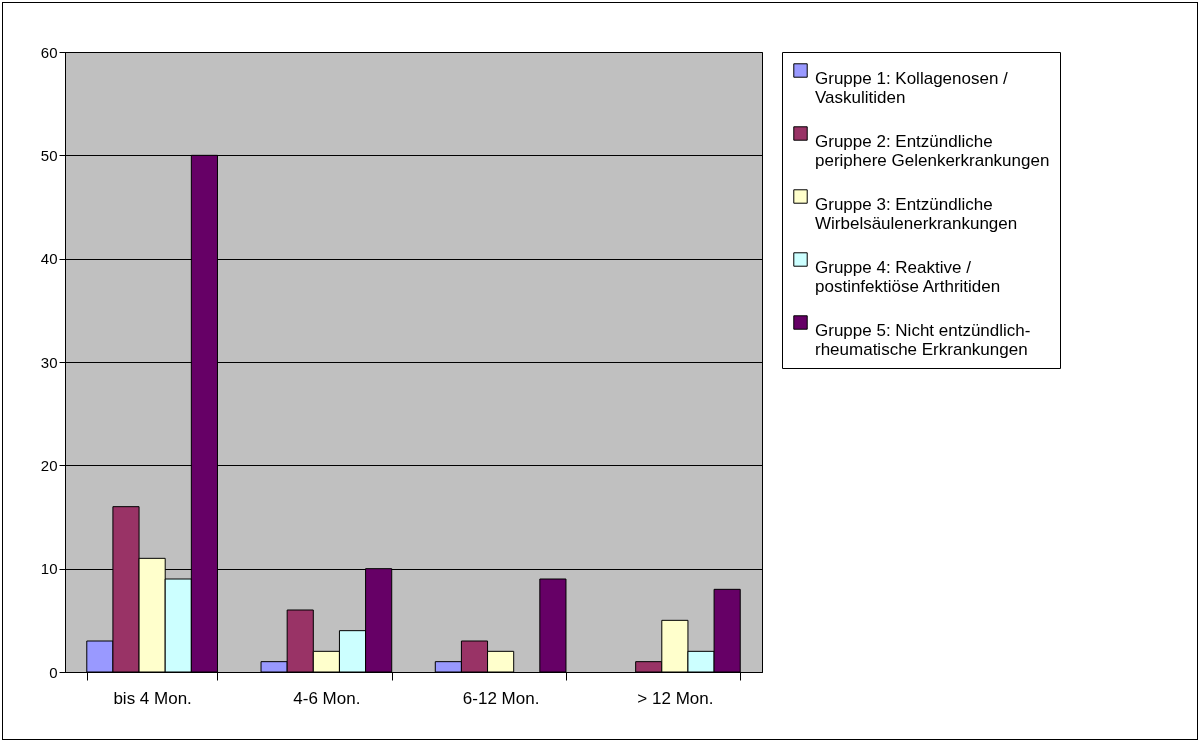 The height and width of the screenshot is (744, 1203). Describe the element at coordinates (49, 362) in the screenshot. I see `y-tick-label: 30` at that location.